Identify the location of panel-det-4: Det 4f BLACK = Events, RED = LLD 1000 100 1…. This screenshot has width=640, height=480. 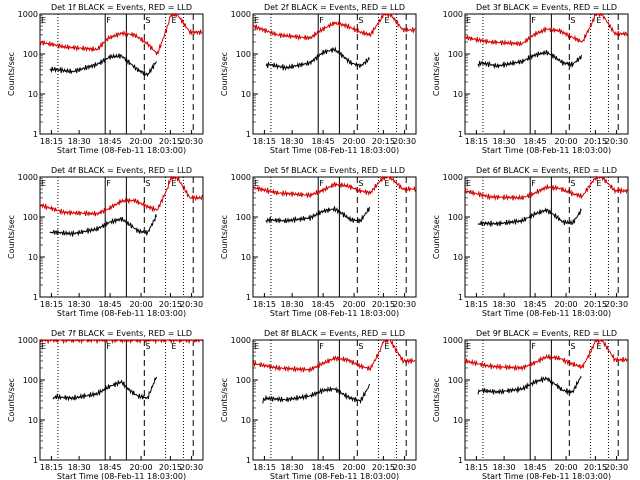
(105, 242).